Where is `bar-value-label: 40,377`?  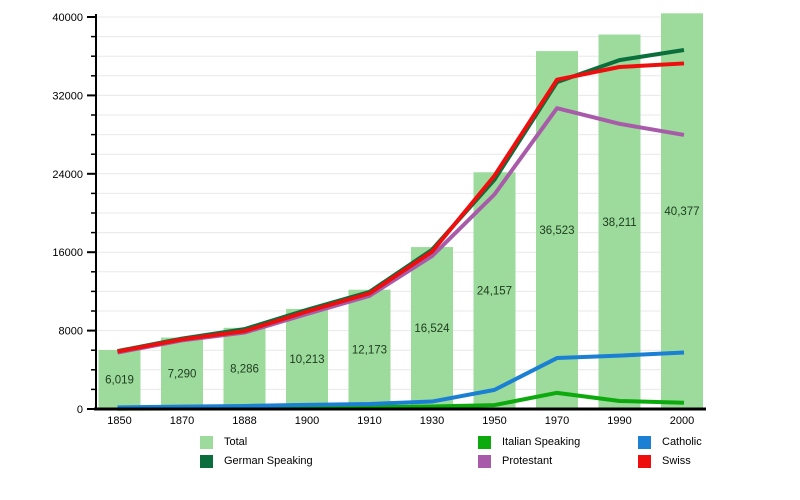 bar-value-label: 40,377 is located at coordinates (681, 212).